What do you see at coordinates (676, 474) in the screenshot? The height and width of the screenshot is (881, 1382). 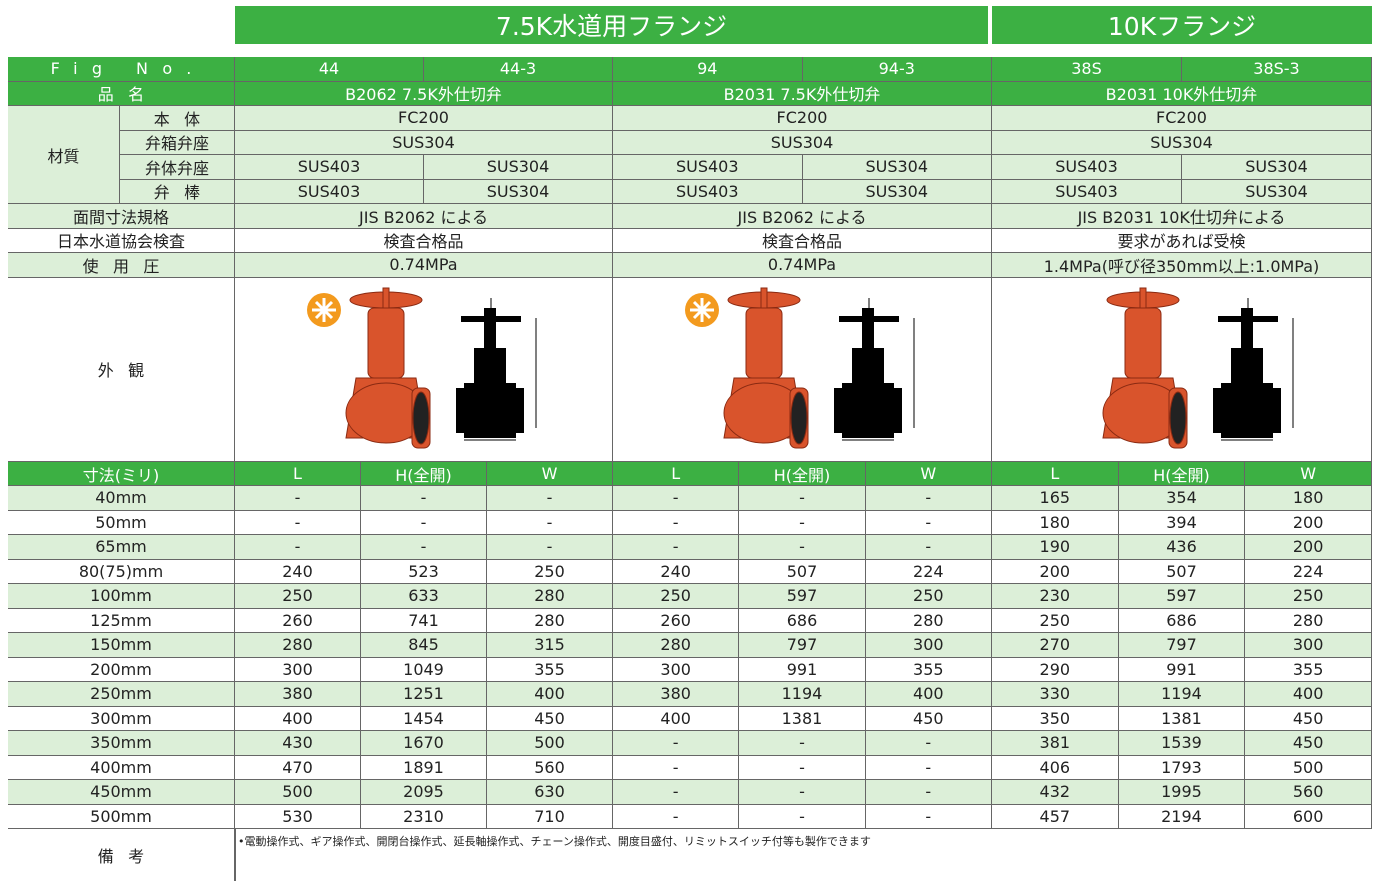 I see `dim-column: L` at bounding box center [676, 474].